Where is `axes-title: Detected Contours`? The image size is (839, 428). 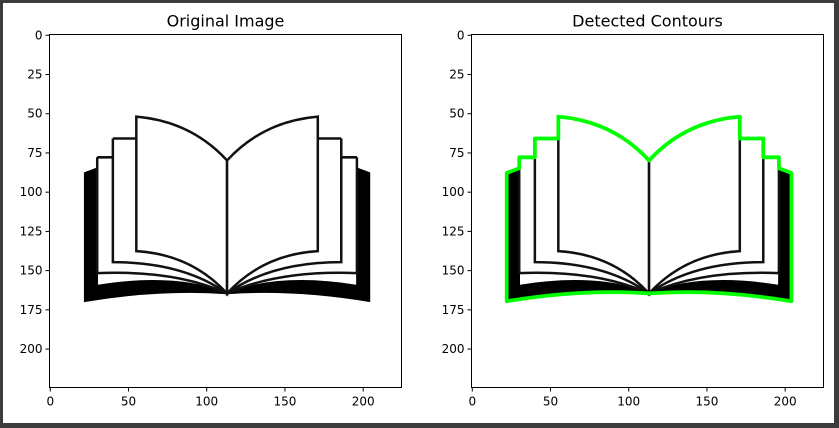
axes-title: Detected Contours is located at coordinates (647, 21).